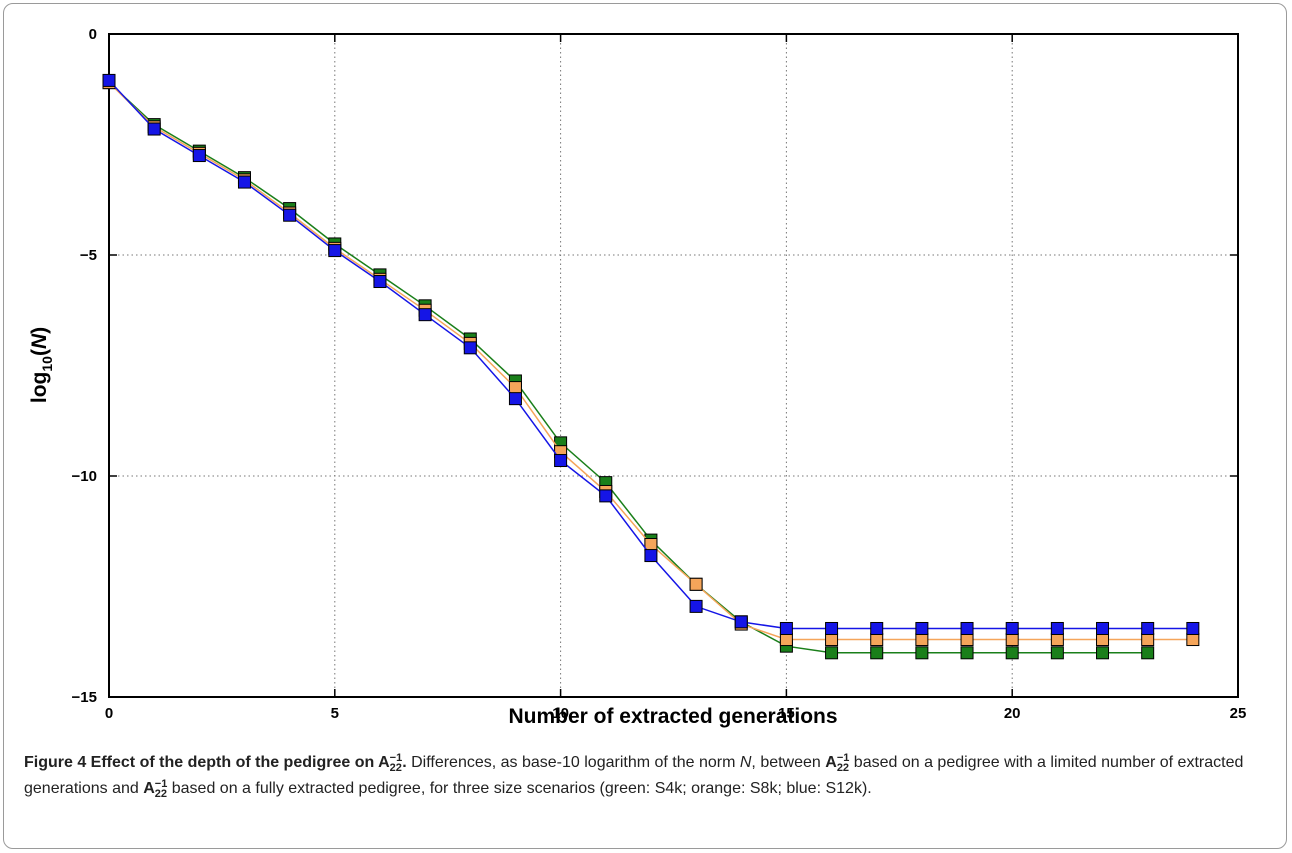 The height and width of the screenshot is (853, 1292). Describe the element at coordinates (335, 713) in the screenshot. I see `x-tick-label: 5` at that location.